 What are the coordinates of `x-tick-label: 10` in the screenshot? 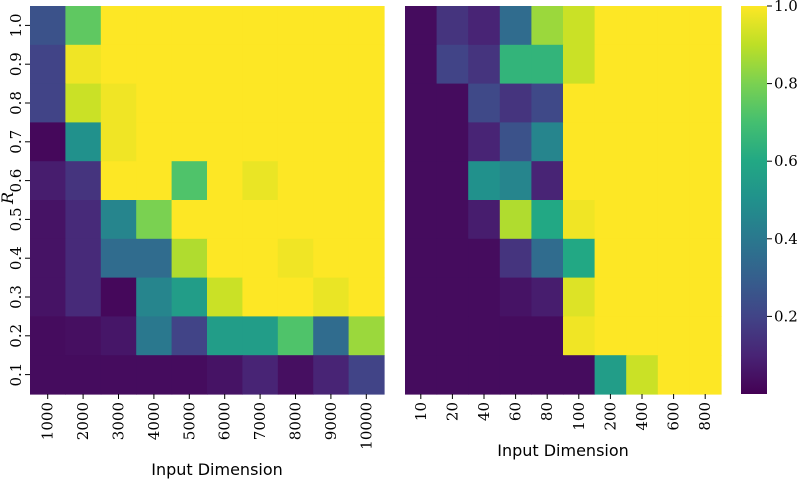 It's located at (421, 411).